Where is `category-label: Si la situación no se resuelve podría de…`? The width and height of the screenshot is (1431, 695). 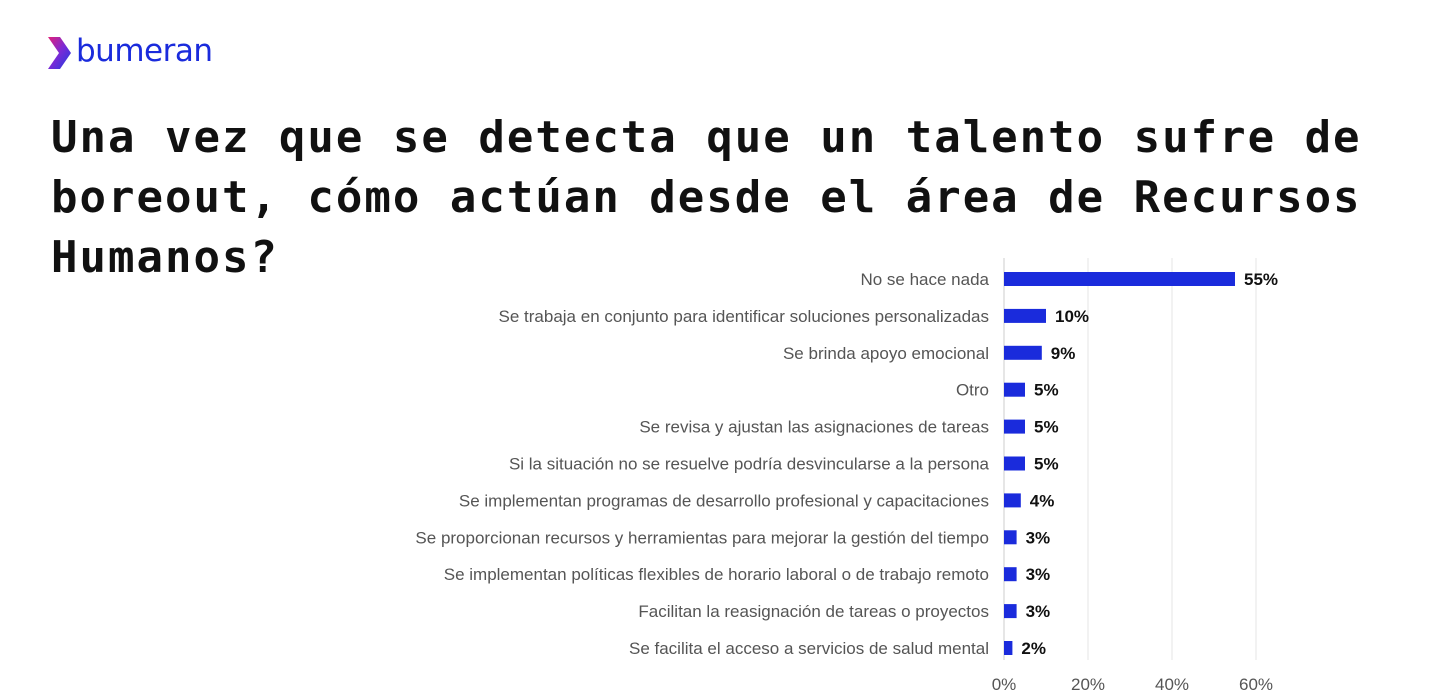
category-label: Si la situación no se resuelve podría de… is located at coordinates (749, 464).